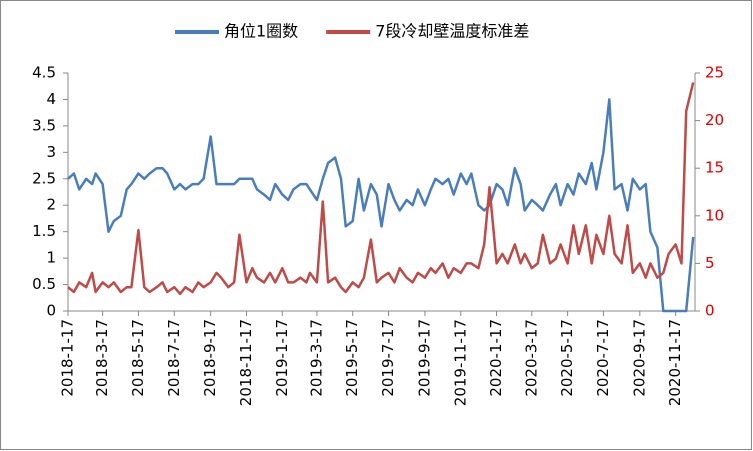 This screenshot has height=451, width=753. I want to click on x-tick-label: 2018-1-17, so click(68, 358).